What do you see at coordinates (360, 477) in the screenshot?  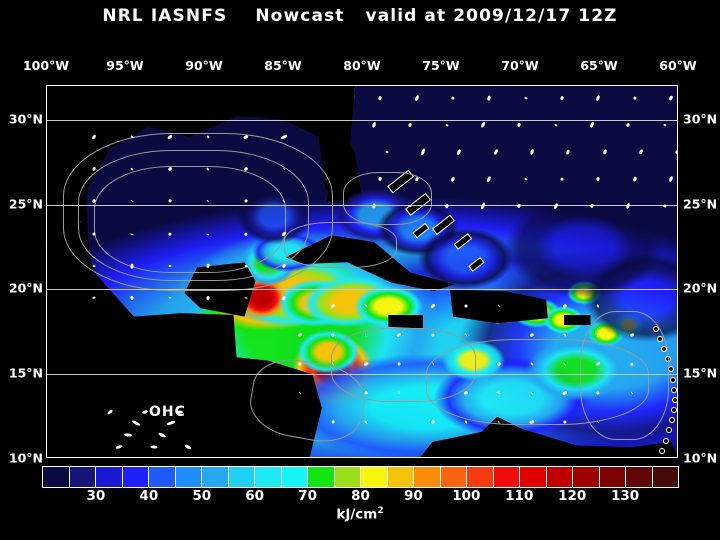 I see `colorbar` at bounding box center [360, 477].